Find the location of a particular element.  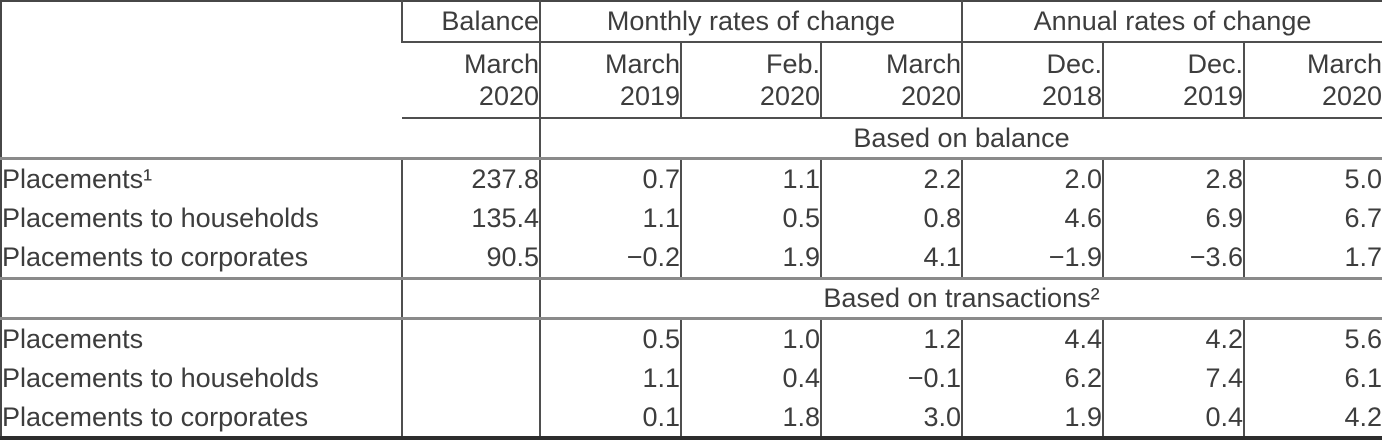

period-header-monthly-3: March 2020 is located at coordinates (891, 80).